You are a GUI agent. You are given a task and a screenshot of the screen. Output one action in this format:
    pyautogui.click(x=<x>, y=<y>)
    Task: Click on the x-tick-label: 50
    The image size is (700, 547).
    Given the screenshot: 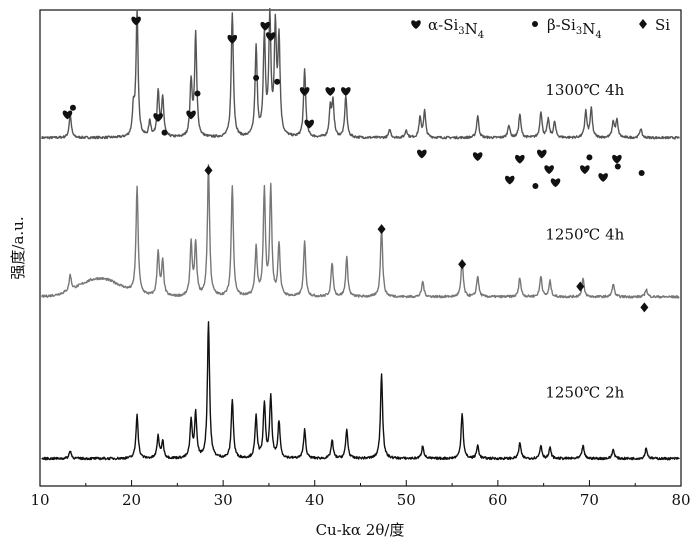 What is the action you would take?
    pyautogui.click(x=406, y=500)
    